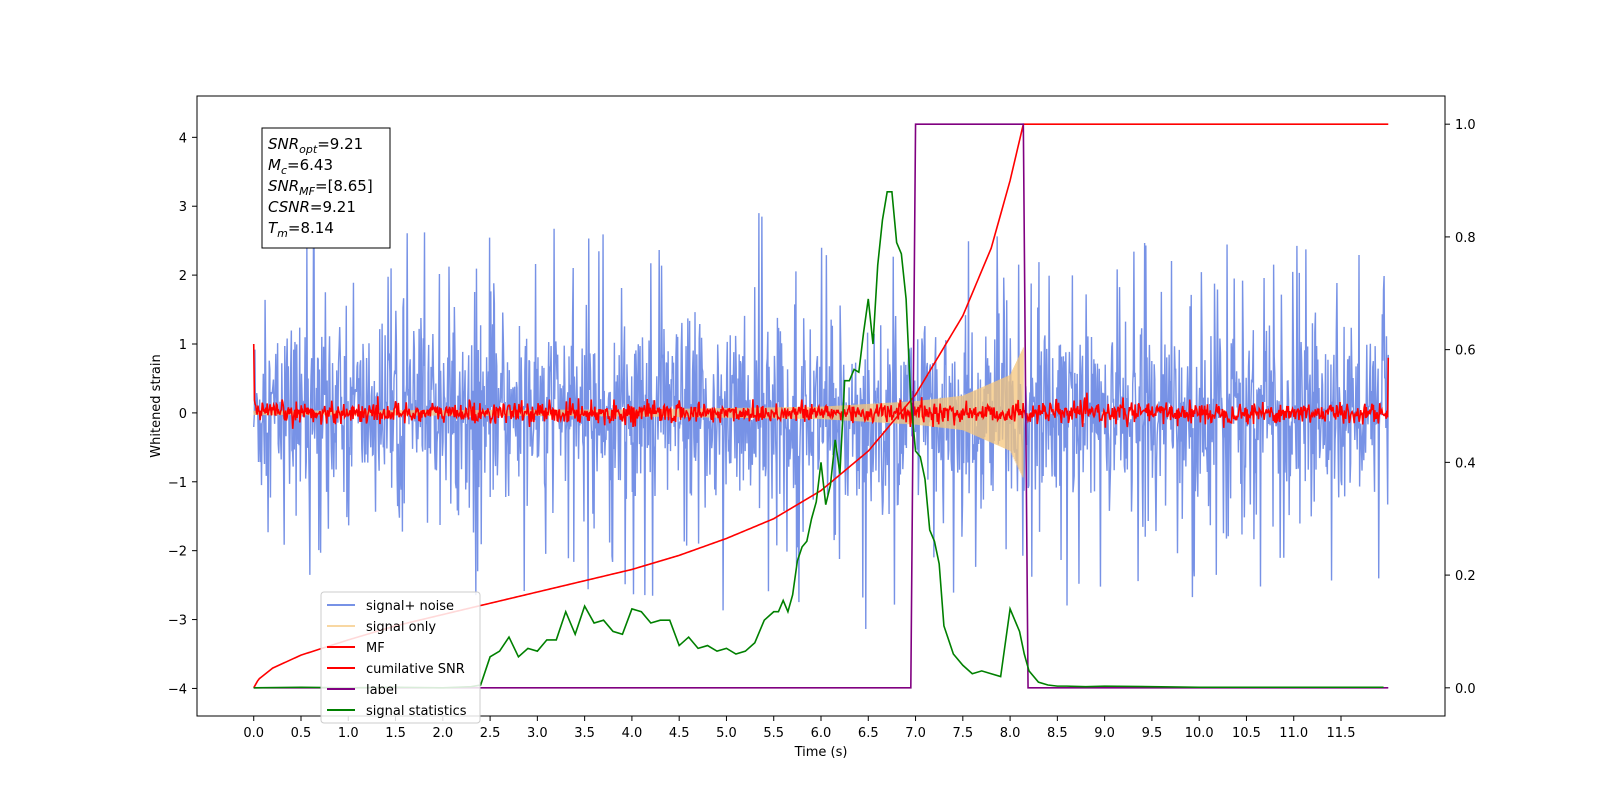 The image size is (1600, 800). Describe the element at coordinates (490, 733) in the screenshot. I see `x-tick-label: 2.5` at that location.